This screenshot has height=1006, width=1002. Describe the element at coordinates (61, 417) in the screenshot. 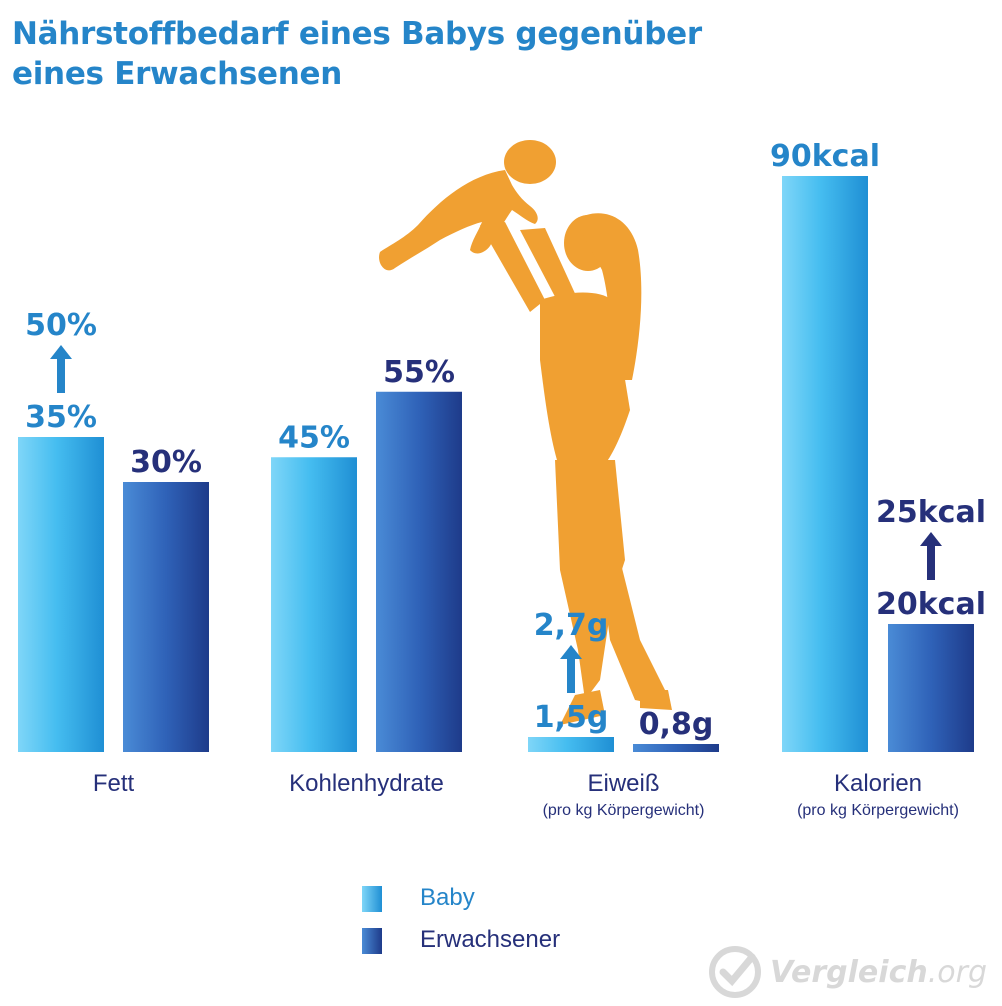

I see `data-label-baby-0: 35%` at that location.